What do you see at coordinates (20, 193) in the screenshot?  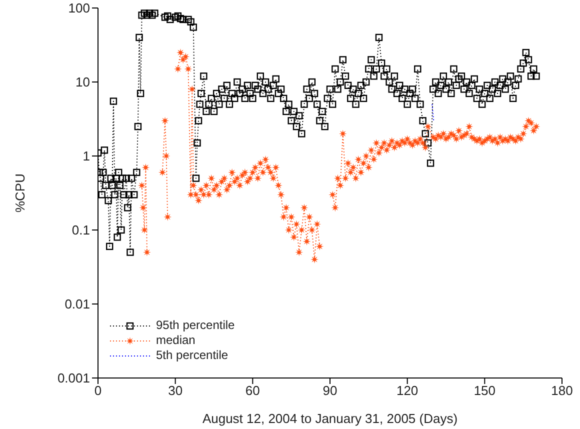 I see `y-axis-title: %CPU` at bounding box center [20, 193].